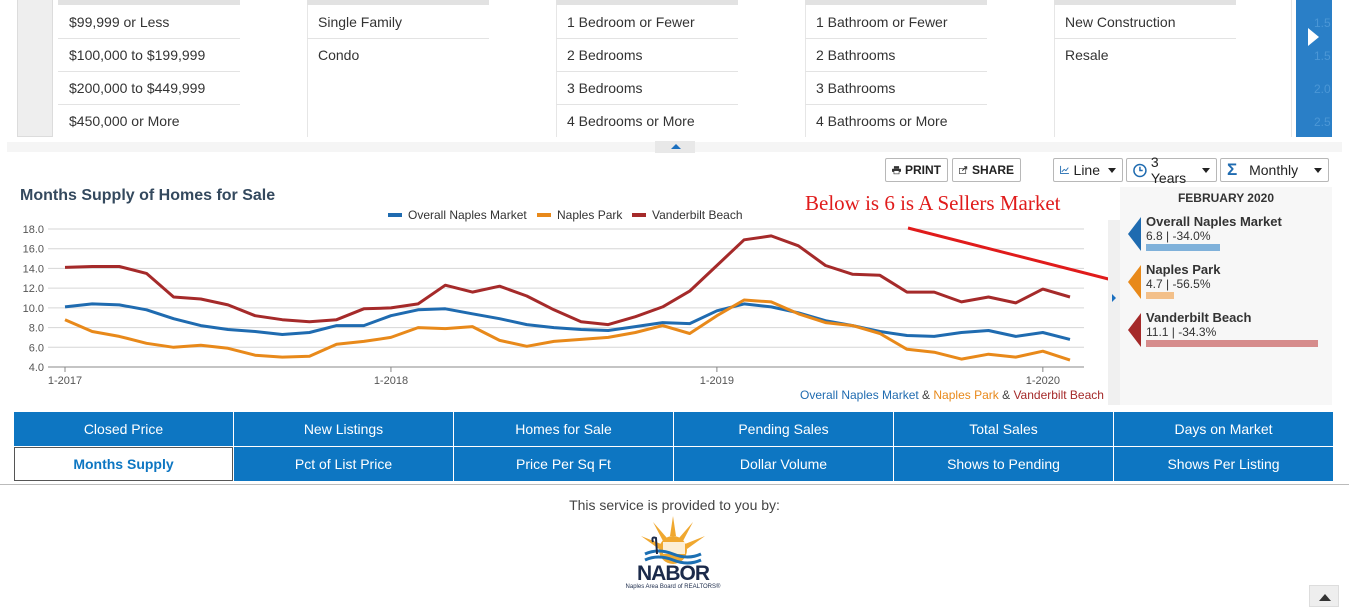 Image resolution: width=1349 pixels, height=607 pixels. What do you see at coordinates (986, 170) in the screenshot?
I see `share-button: SHARE` at bounding box center [986, 170].